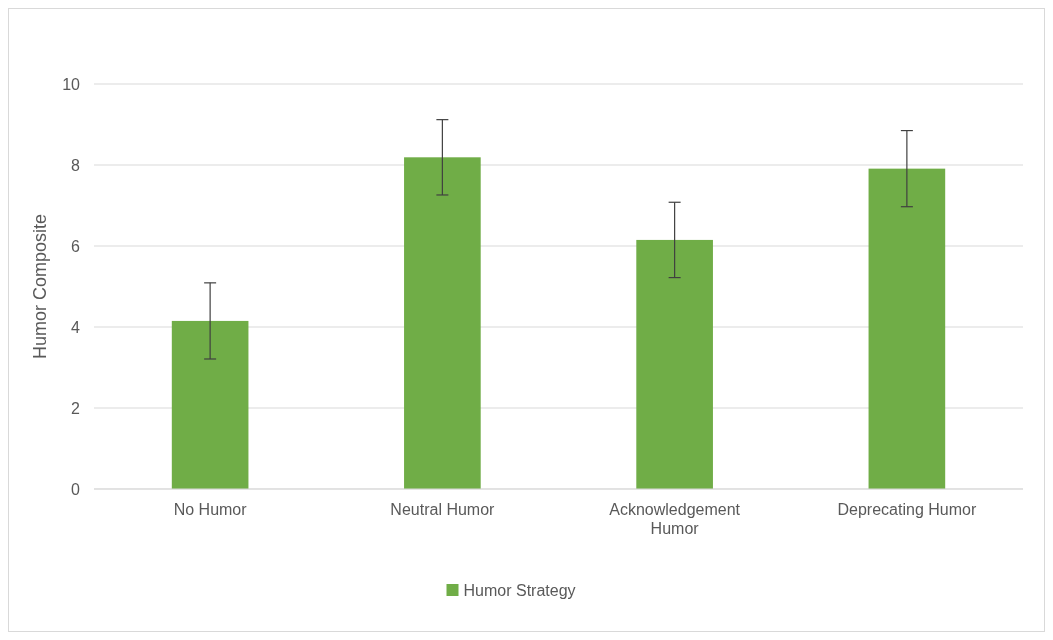 The image size is (1053, 640). I want to click on x-tick-label: No Humor, so click(210, 509).